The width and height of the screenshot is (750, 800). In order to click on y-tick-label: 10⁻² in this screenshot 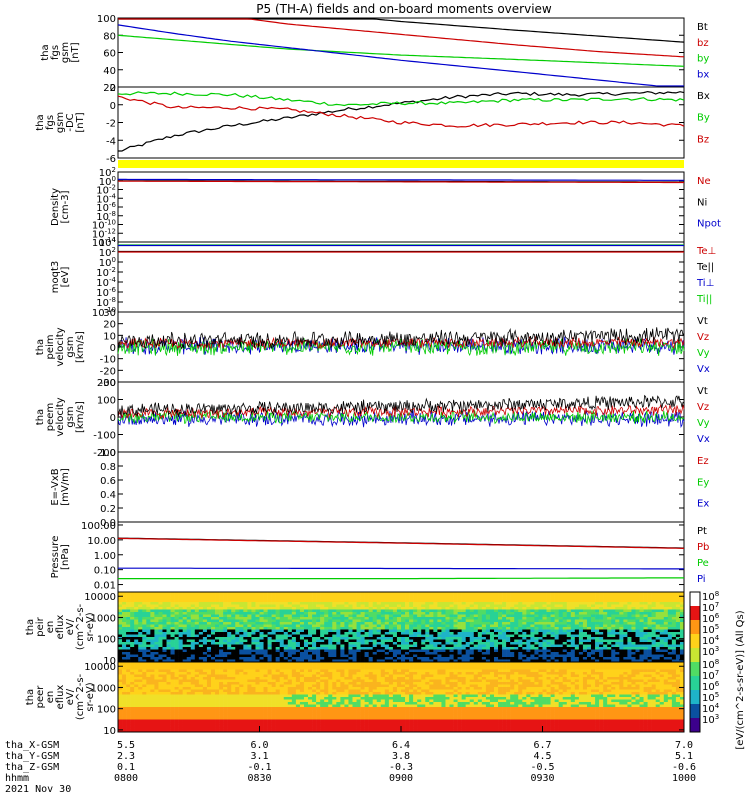, I will do `click(106, 190)`.